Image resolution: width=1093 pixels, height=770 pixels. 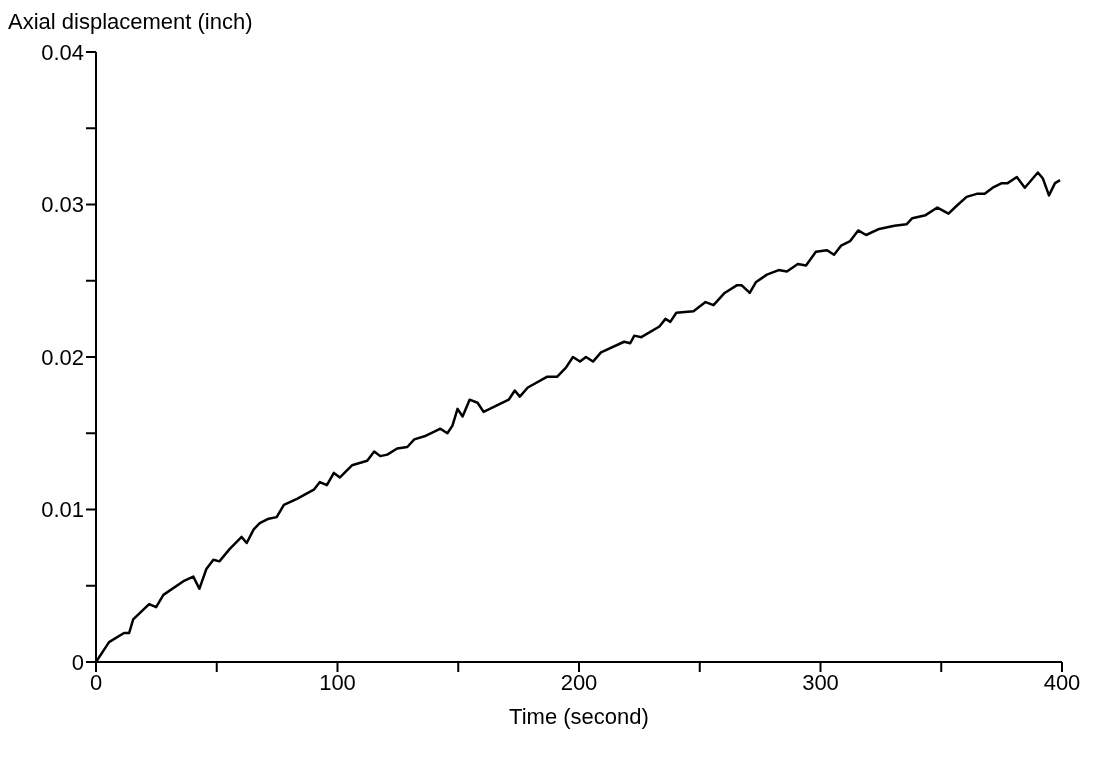 I want to click on y-tick-label: 0, so click(x=77, y=662).